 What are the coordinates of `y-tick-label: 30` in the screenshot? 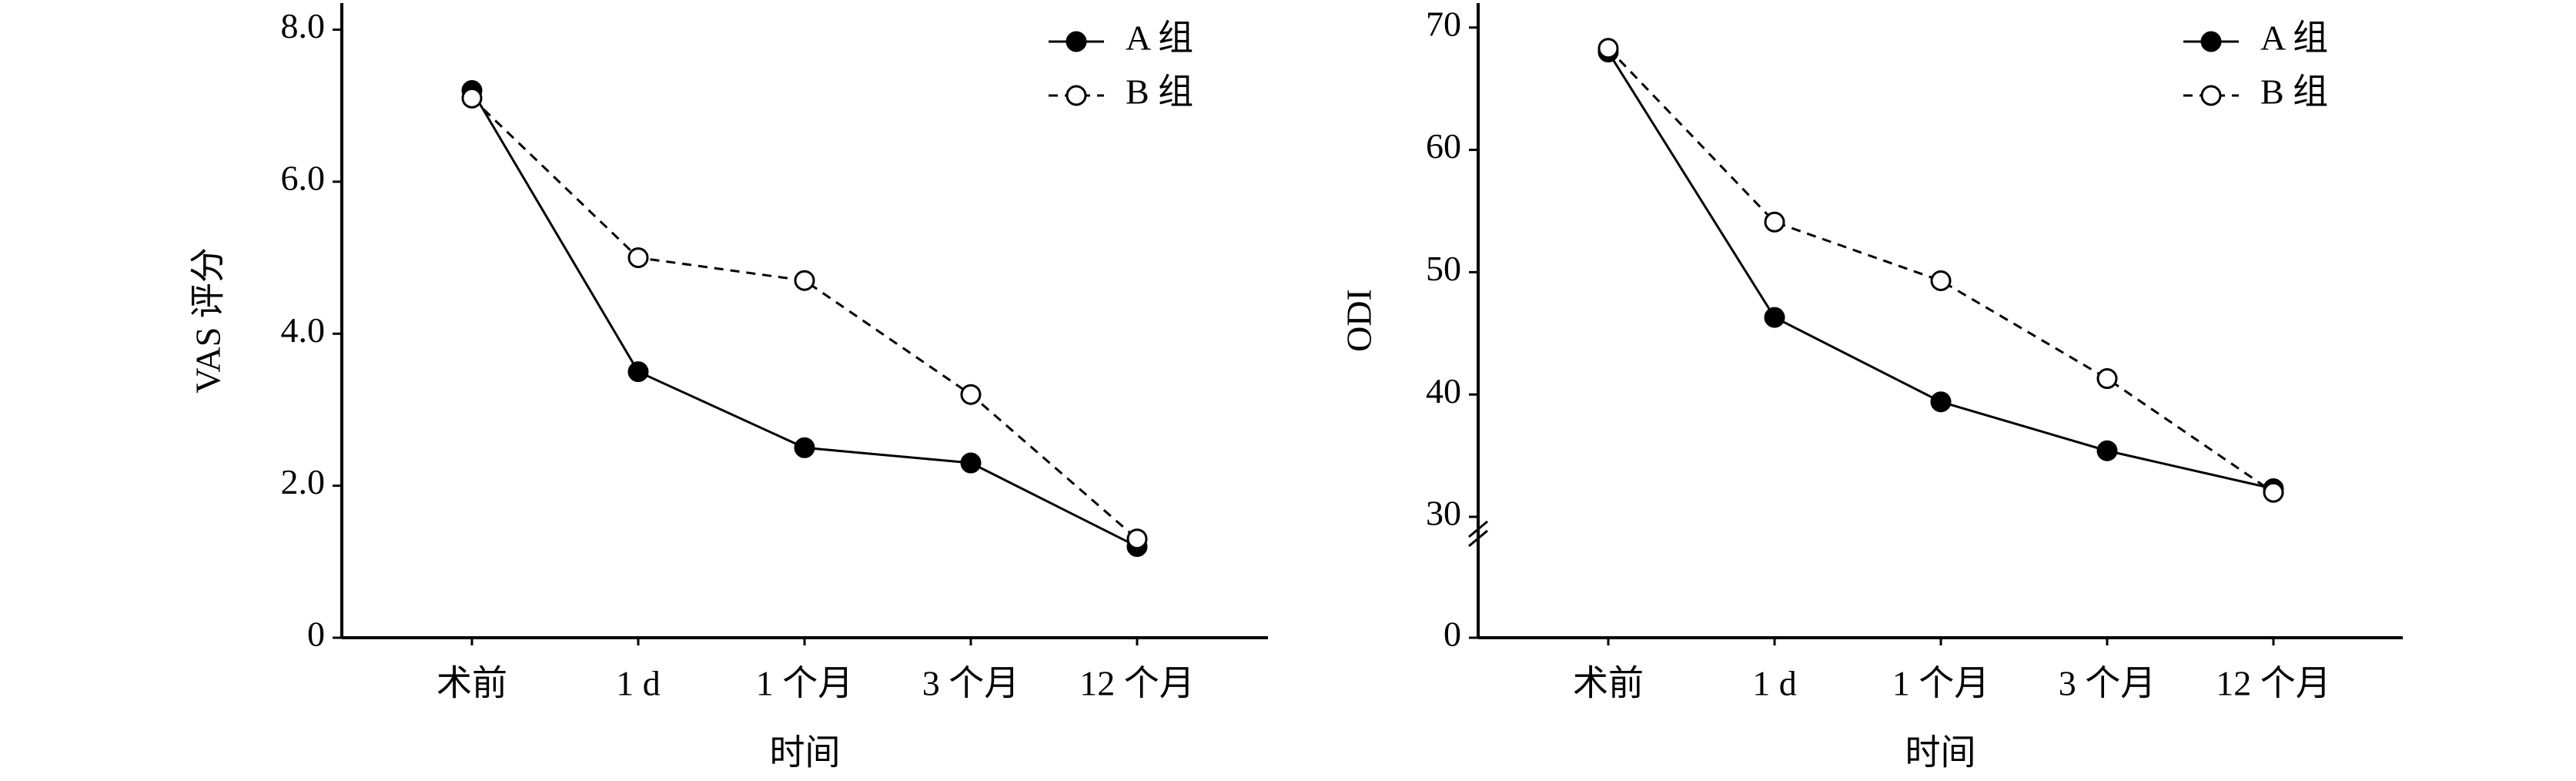 It's located at (1444, 514).